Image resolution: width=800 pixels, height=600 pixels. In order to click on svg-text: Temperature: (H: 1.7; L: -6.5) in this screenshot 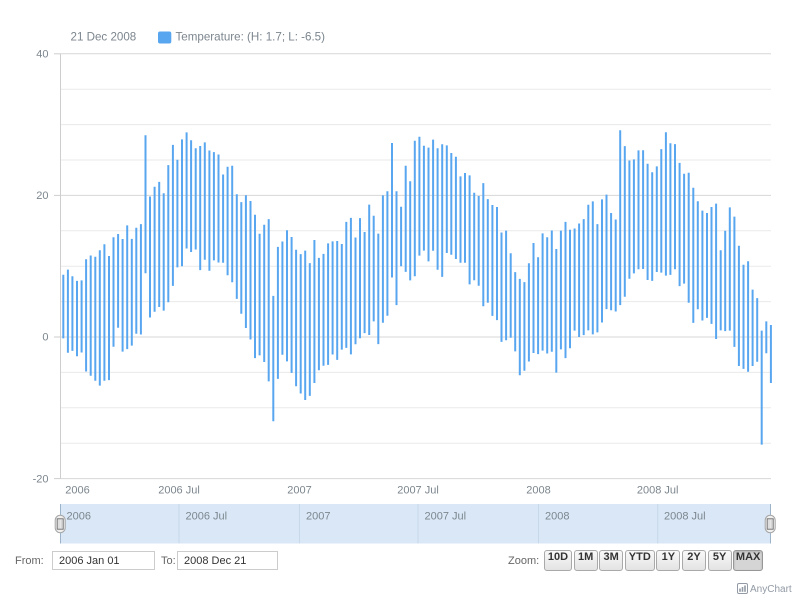, I will do `click(251, 37)`.